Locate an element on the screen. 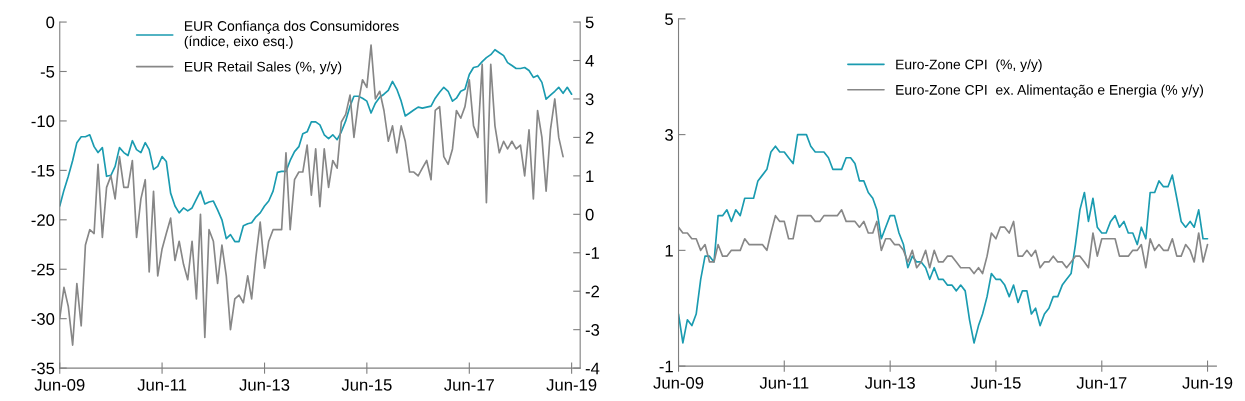  y2-tick-label: 3 is located at coordinates (589, 99).